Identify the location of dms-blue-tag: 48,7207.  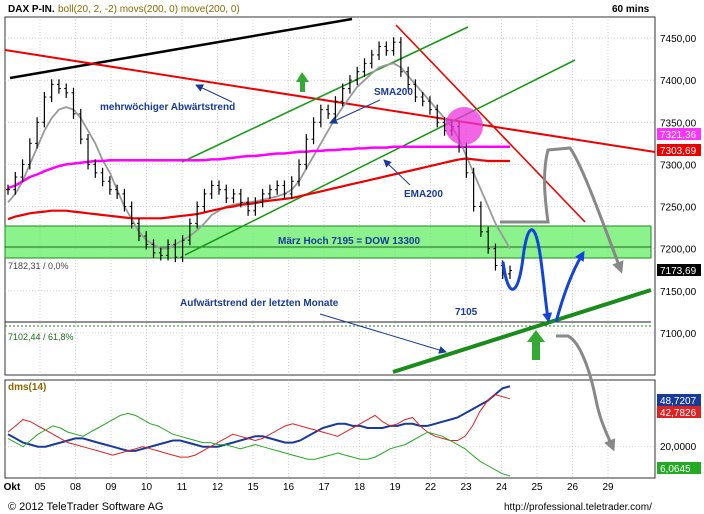
(679, 400).